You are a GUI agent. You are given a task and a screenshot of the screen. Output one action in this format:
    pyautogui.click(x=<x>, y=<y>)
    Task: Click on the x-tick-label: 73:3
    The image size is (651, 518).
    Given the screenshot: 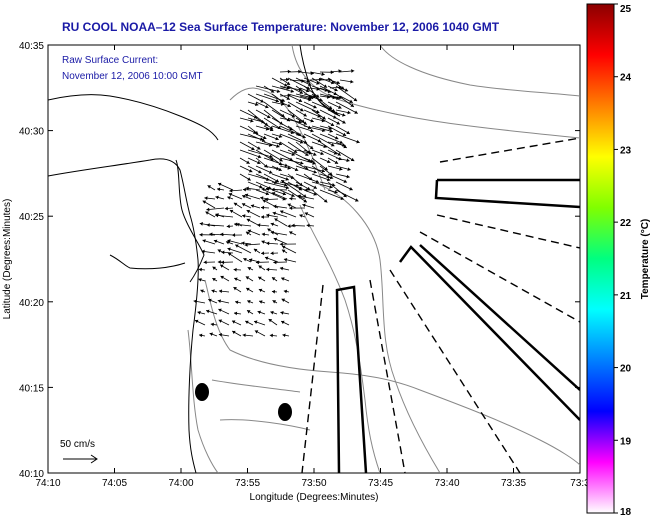 What is the action you would take?
    pyautogui.click(x=580, y=483)
    